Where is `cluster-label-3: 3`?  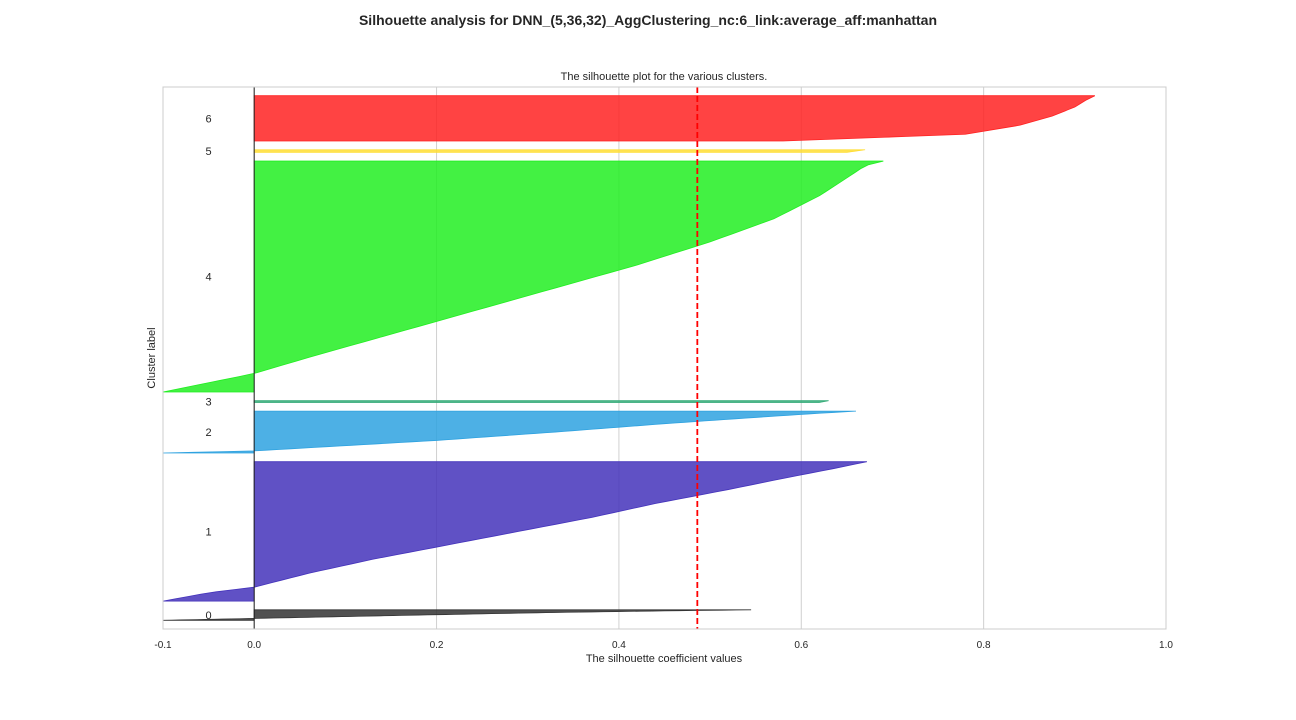 cluster-label-3: 3 is located at coordinates (209, 403).